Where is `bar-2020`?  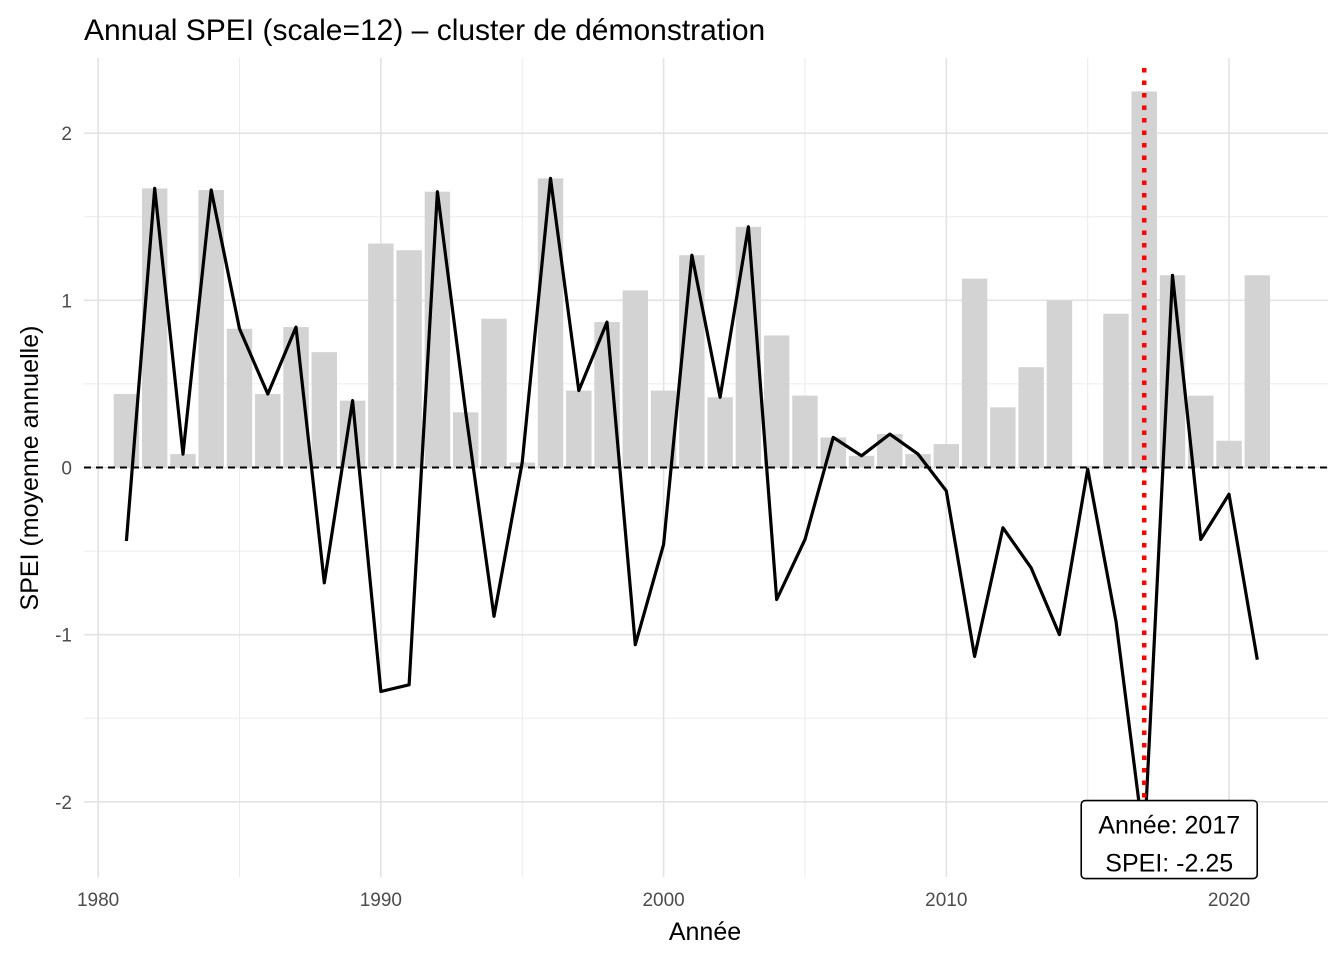 bar-2020 is located at coordinates (1229, 454).